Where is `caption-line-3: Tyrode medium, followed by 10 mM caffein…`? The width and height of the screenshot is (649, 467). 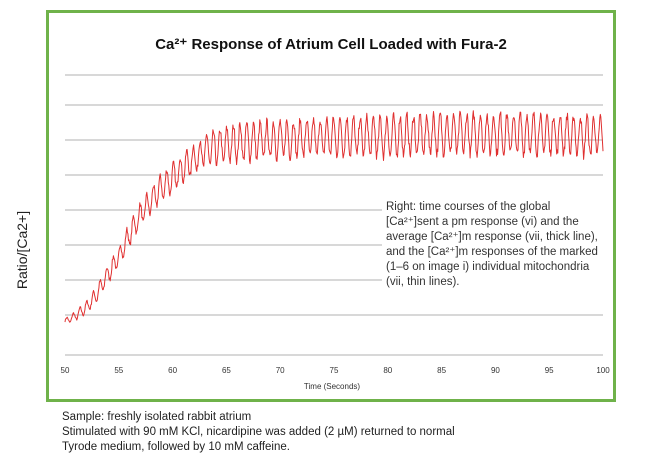
caption-line-3: Tyrode medium, followed by 10 mM caffein… is located at coordinates (176, 447).